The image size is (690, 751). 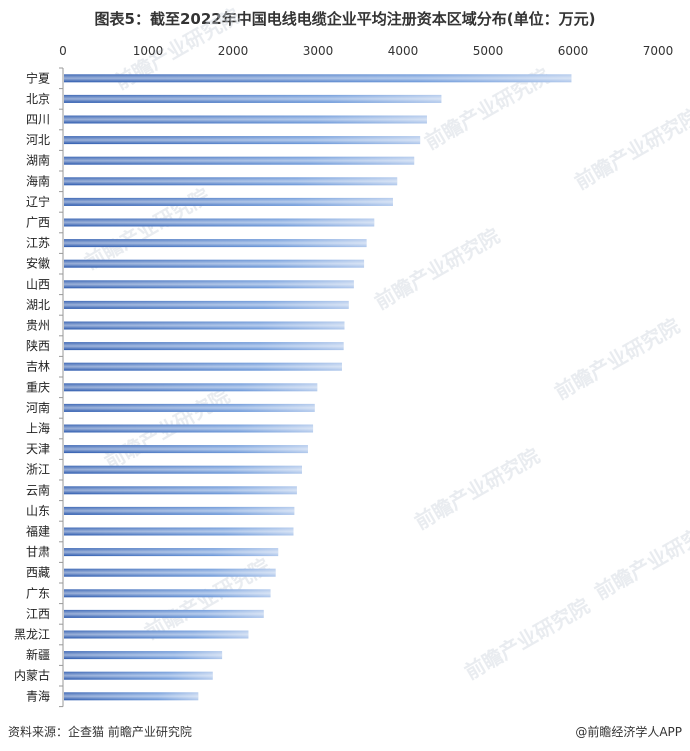 What do you see at coordinates (38, 573) in the screenshot?
I see `category-label: 西藏` at bounding box center [38, 573].